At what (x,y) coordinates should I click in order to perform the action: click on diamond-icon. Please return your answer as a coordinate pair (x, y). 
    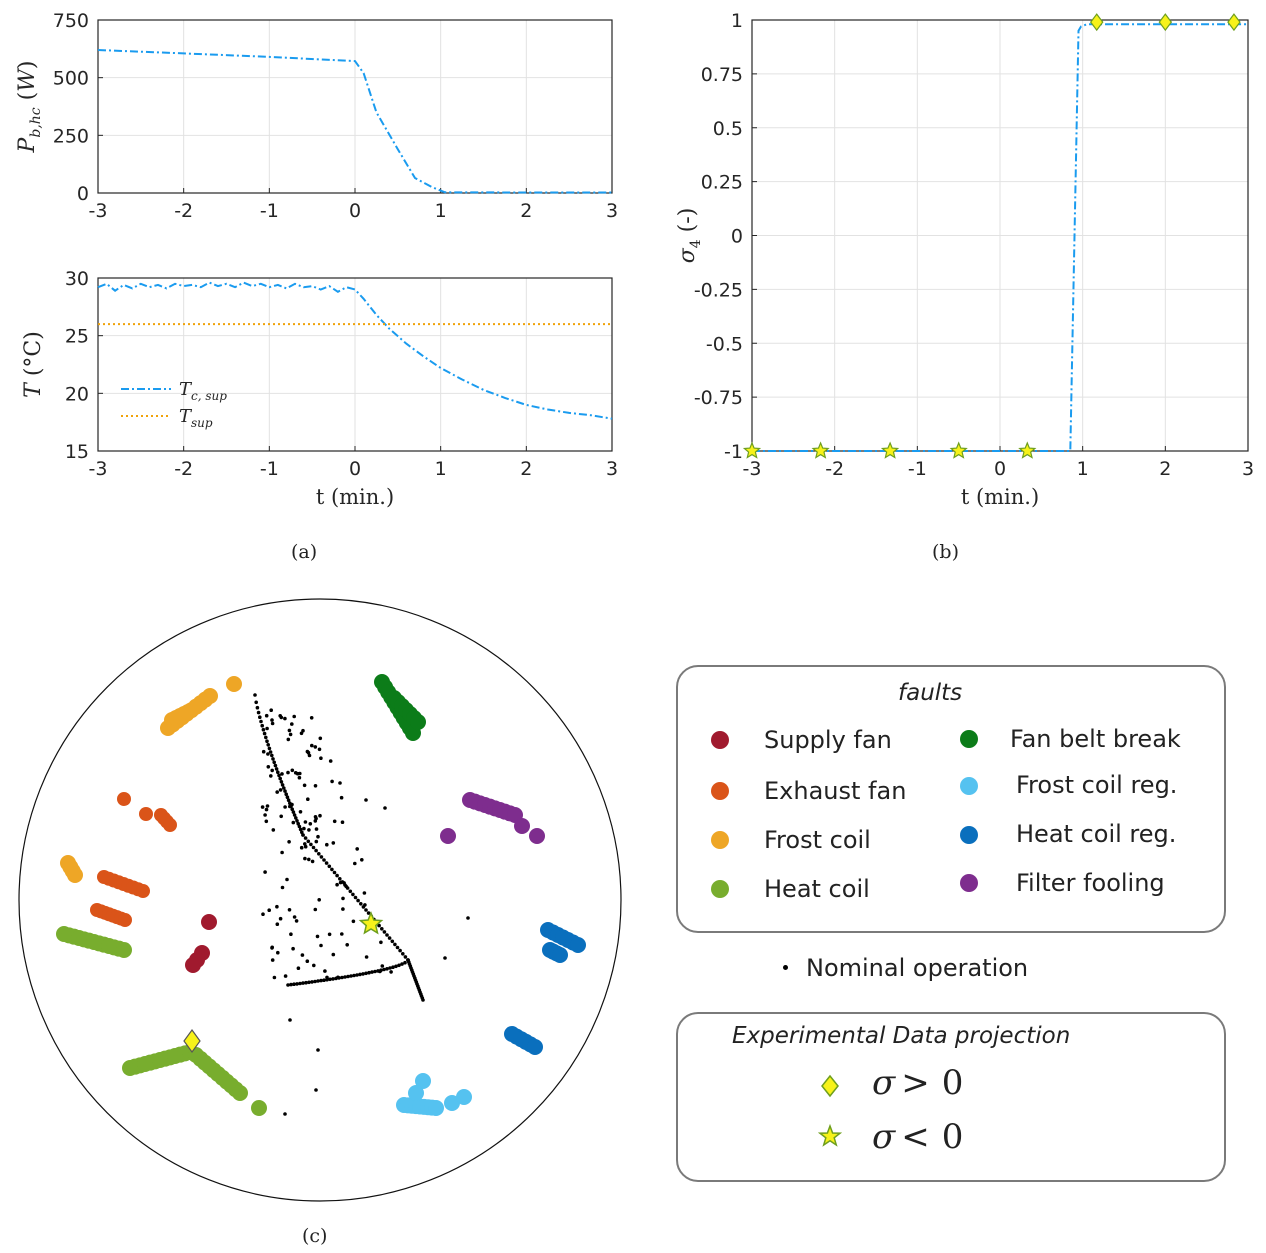
    Looking at the image, I should click on (830, 1086).